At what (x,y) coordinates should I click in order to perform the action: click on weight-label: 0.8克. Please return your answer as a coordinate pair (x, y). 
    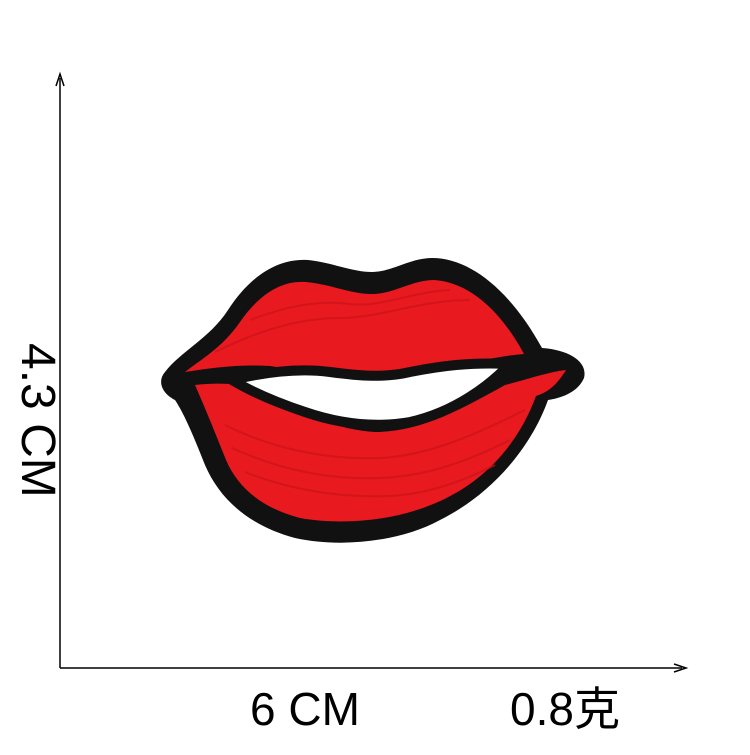
    Looking at the image, I should click on (565, 709).